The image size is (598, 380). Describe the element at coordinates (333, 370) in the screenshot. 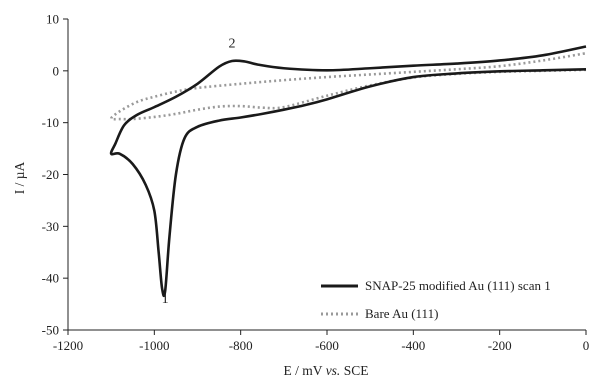

I see `x-axis-label-italic: vs.` at that location.